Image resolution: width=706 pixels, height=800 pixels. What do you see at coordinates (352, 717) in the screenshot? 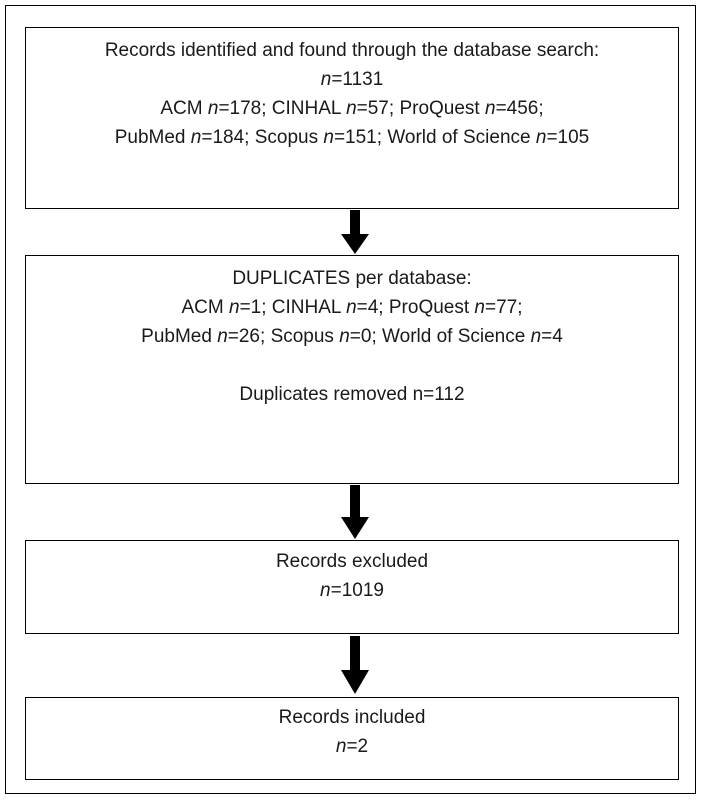
I see `included-title: Records included` at bounding box center [352, 717].